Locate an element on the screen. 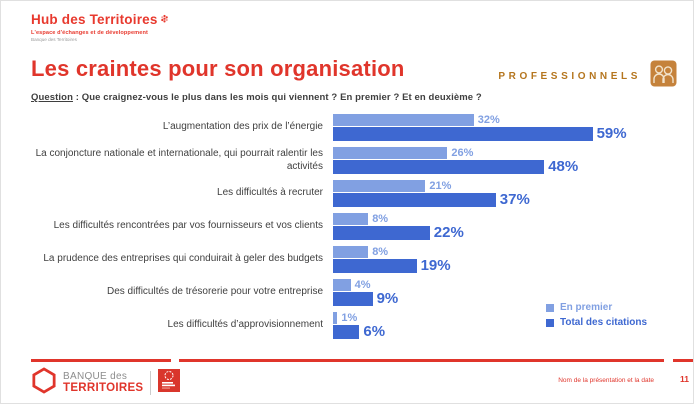 Image resolution: width=694 pixels, height=404 pixels. value-label: 32% is located at coordinates (488, 119).